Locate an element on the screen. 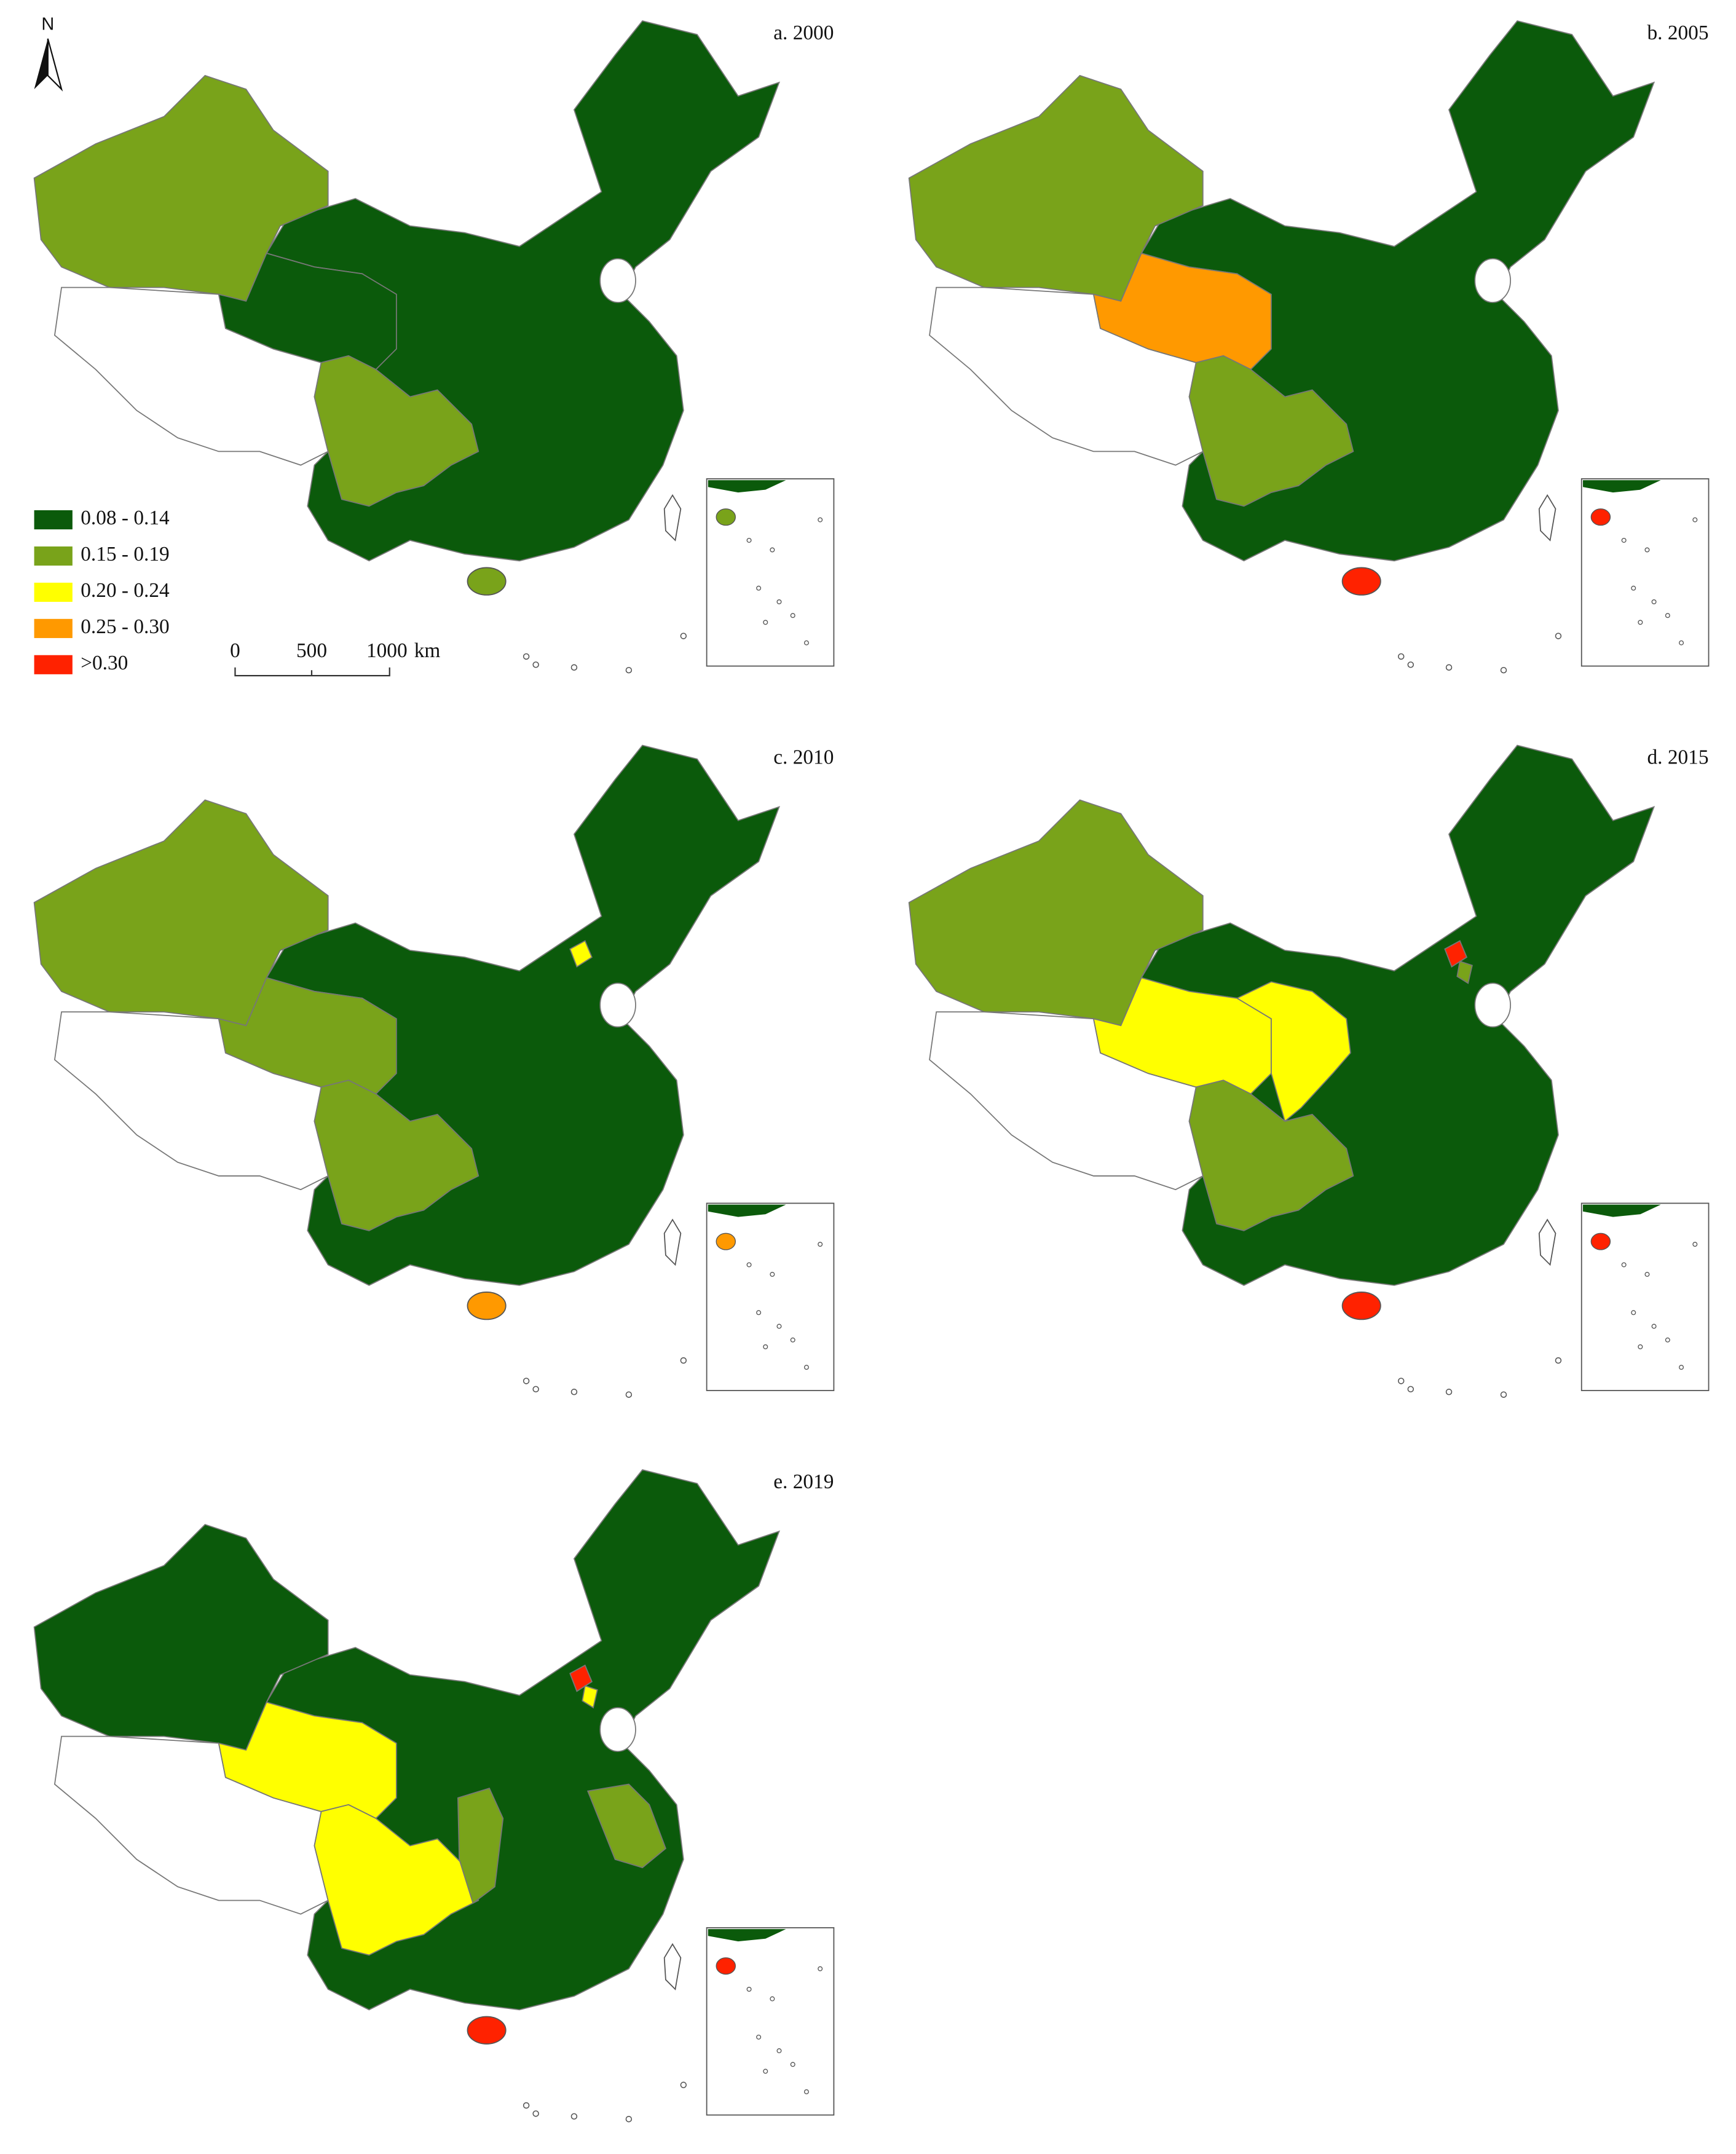 The height and width of the screenshot is (2154, 1736). map-panel: e. 2019 is located at coordinates (434, 1796).